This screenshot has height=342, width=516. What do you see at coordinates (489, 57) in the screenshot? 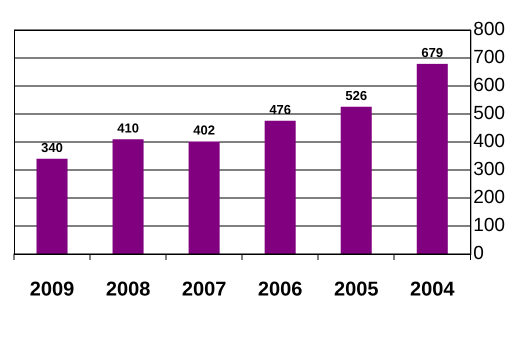
I see `y-tick-label: 700` at bounding box center [489, 57].